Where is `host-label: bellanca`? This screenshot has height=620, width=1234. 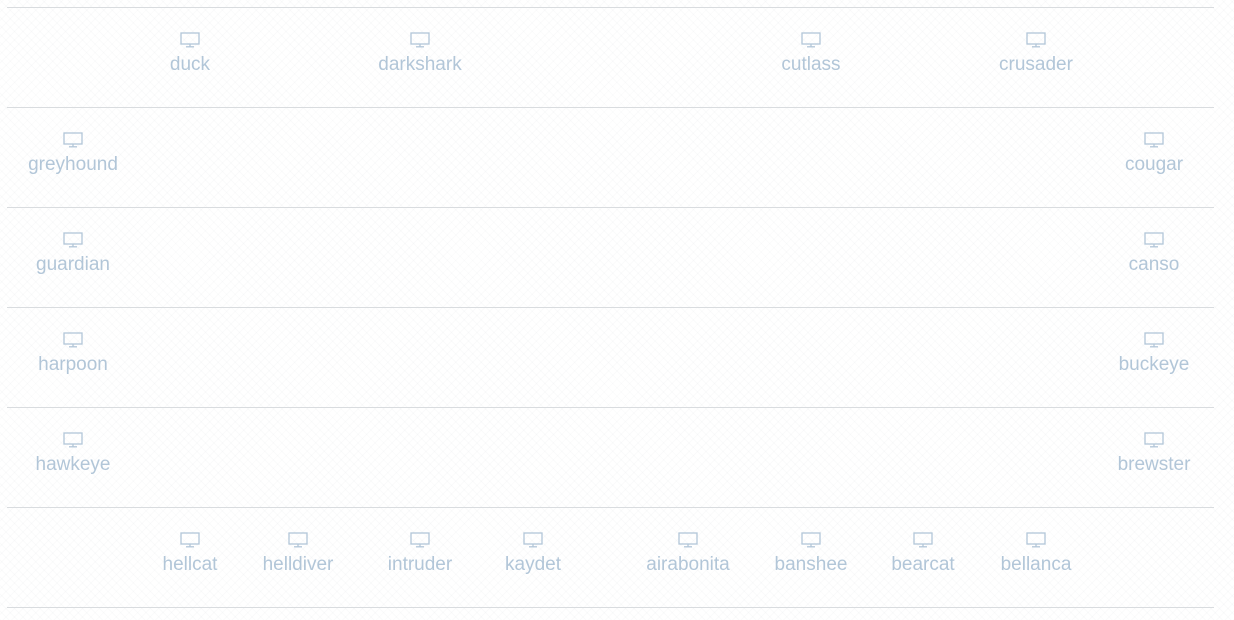 host-label: bellanca is located at coordinates (1036, 564).